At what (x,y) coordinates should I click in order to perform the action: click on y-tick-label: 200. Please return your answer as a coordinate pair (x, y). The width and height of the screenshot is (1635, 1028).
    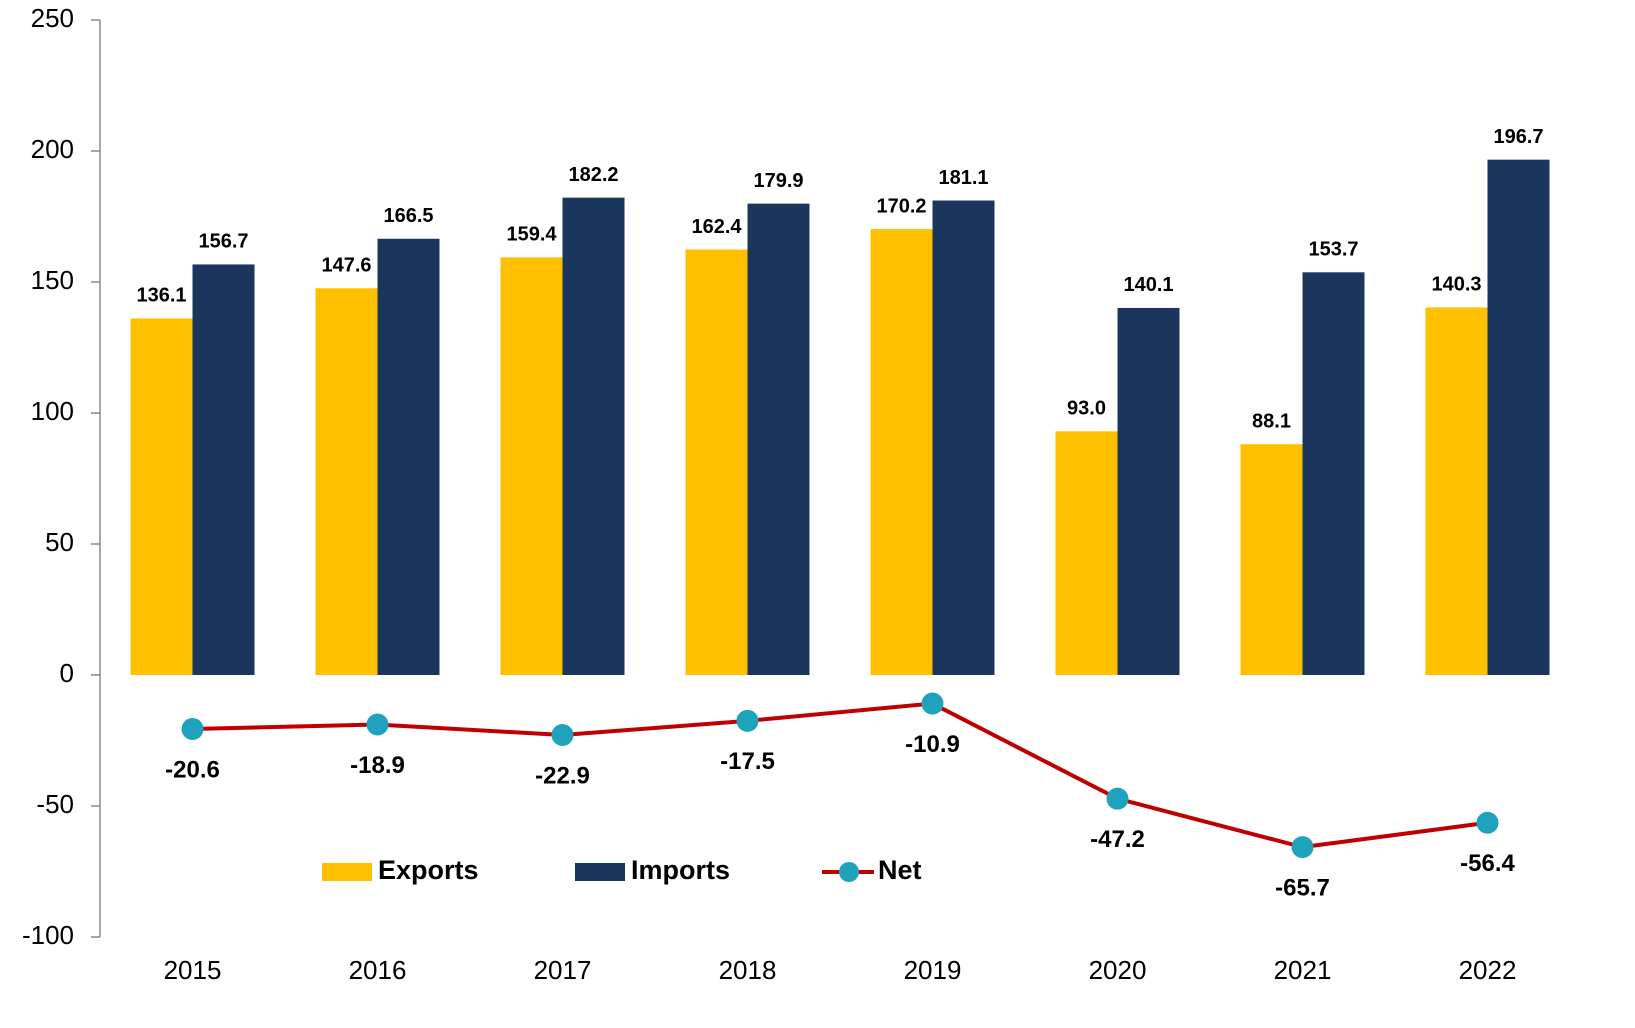
    Looking at the image, I should click on (52, 149).